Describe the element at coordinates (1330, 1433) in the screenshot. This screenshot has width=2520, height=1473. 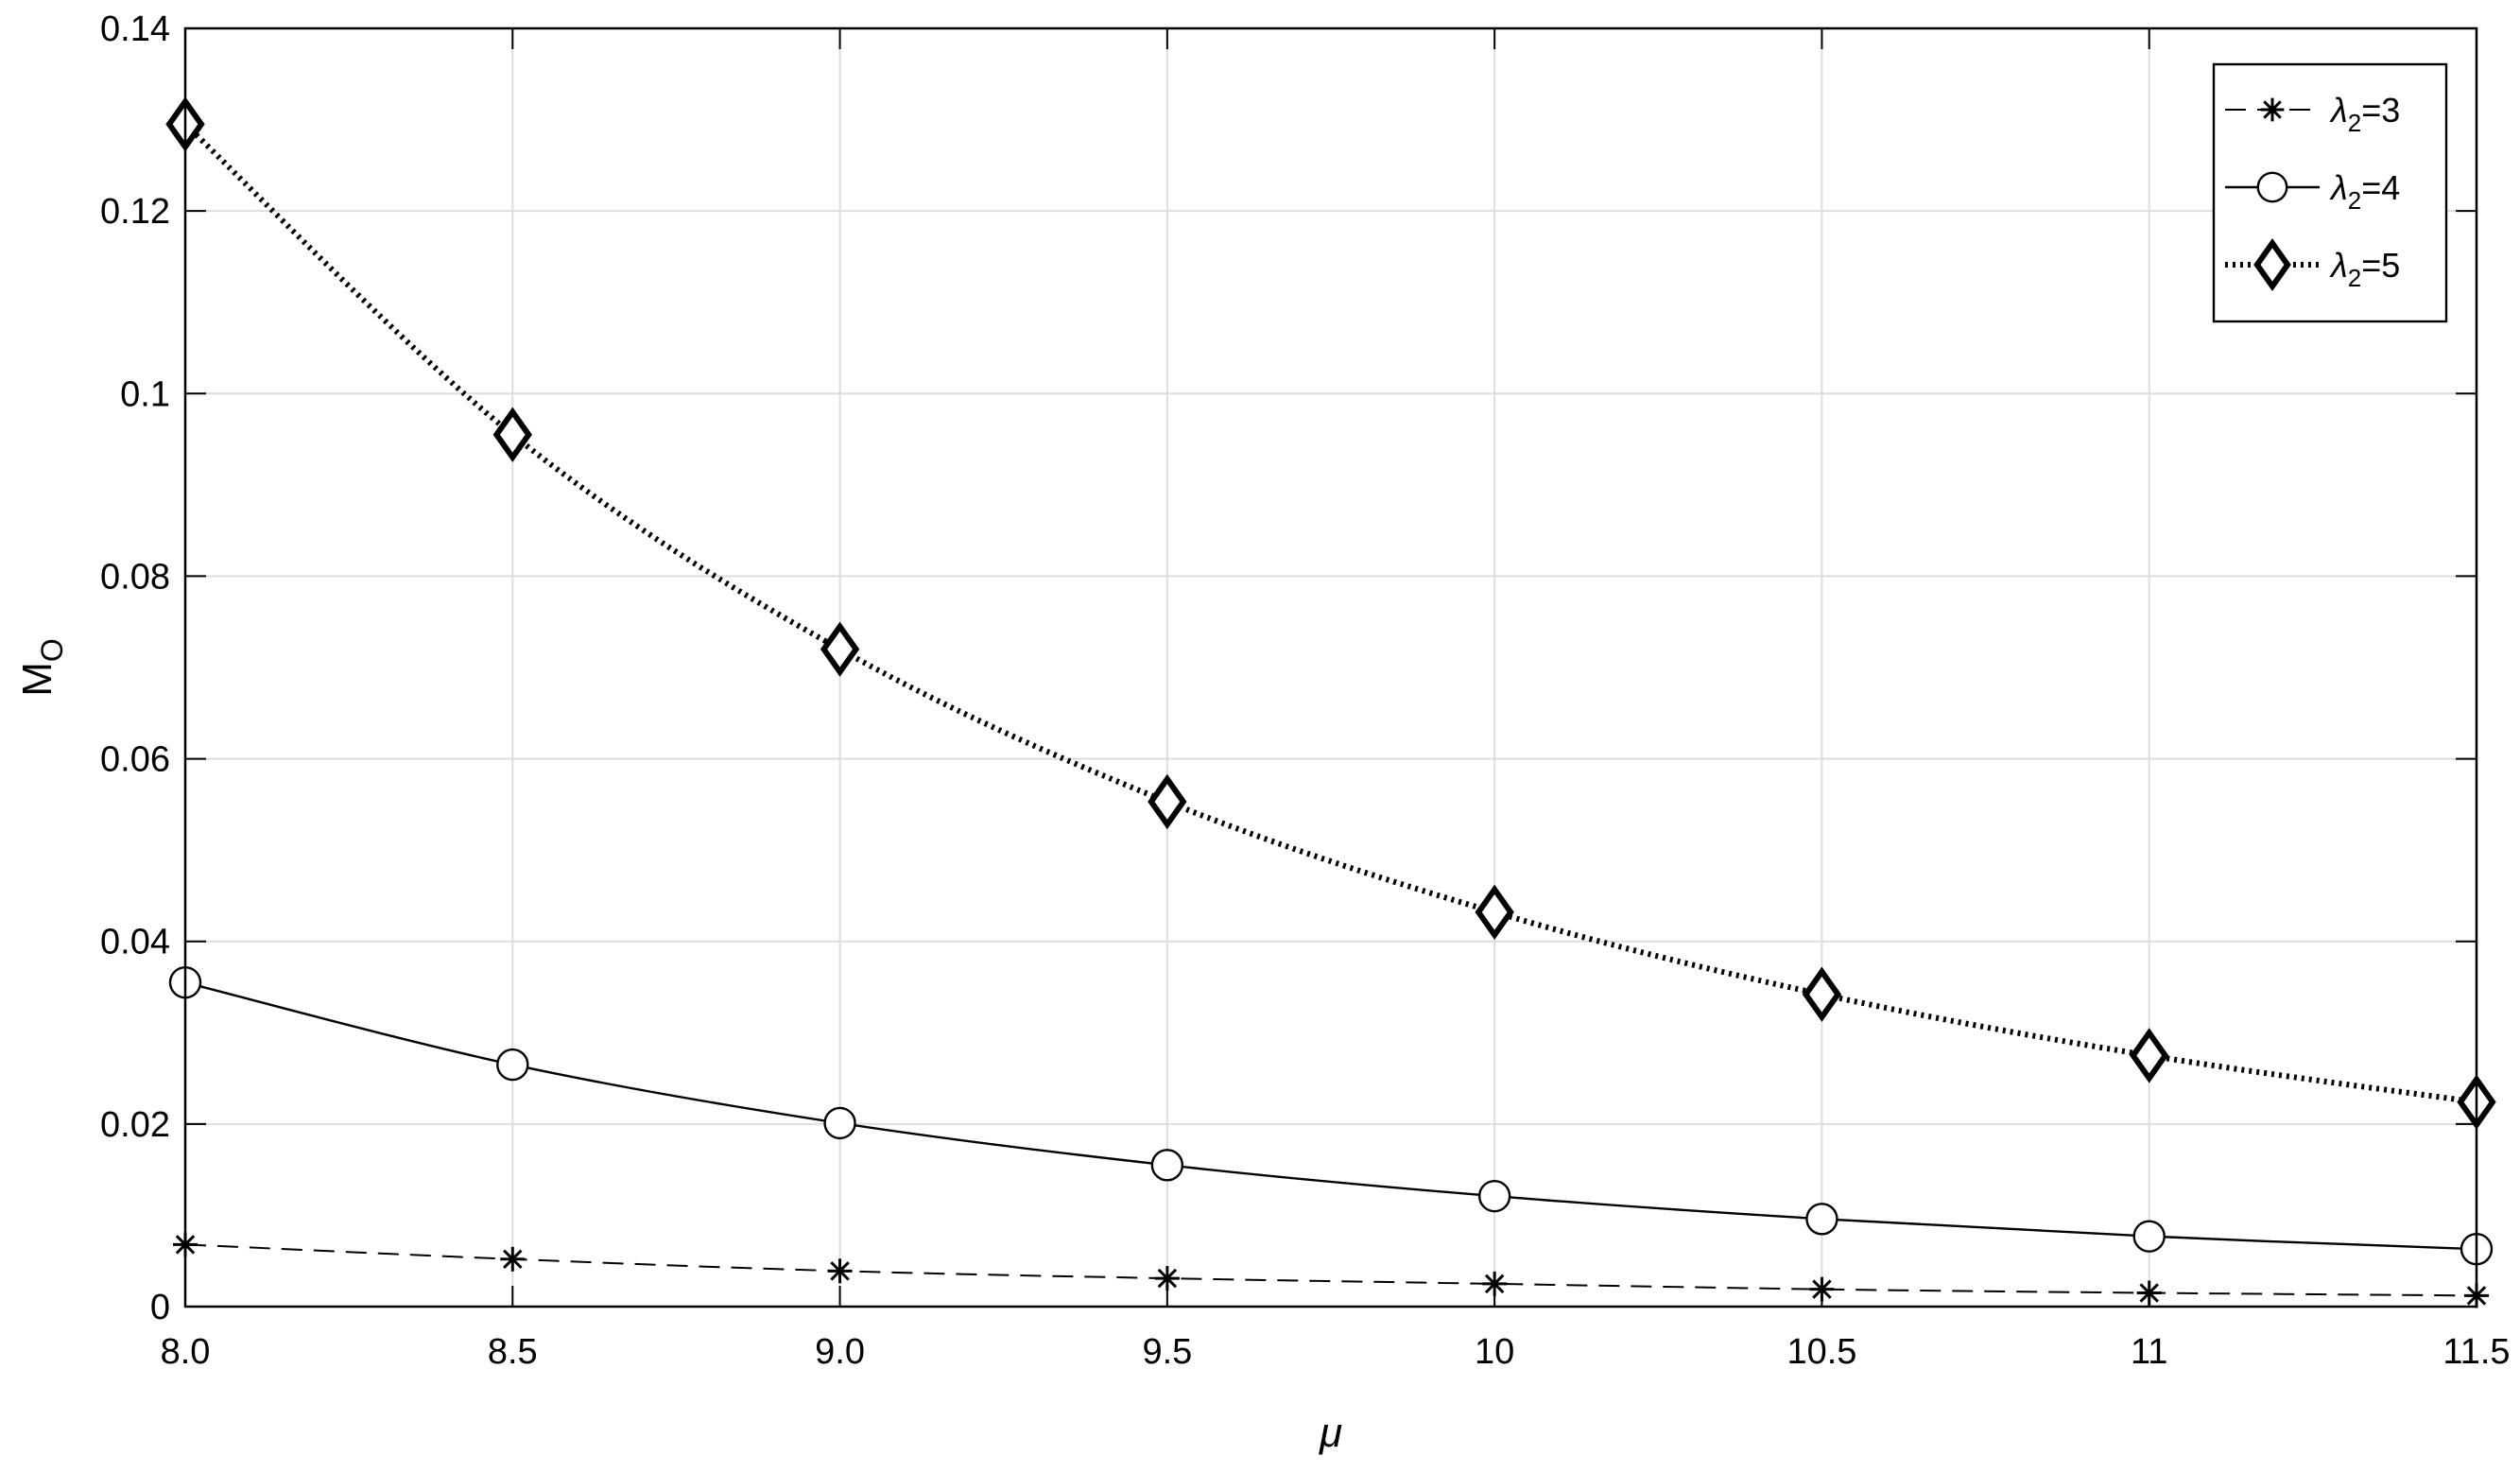
I see `x-axis-title: μ` at that location.